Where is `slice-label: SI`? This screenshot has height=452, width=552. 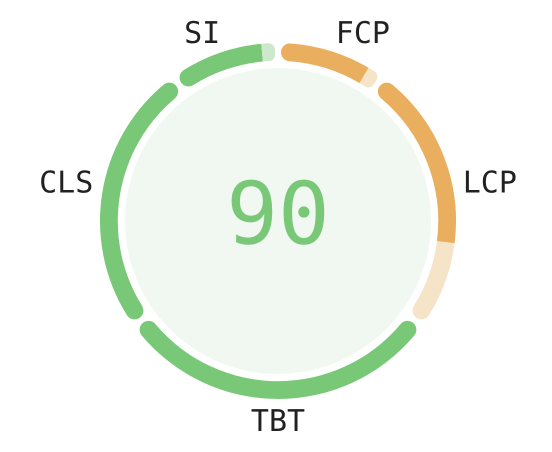
slice-label: SI is located at coordinates (202, 34).